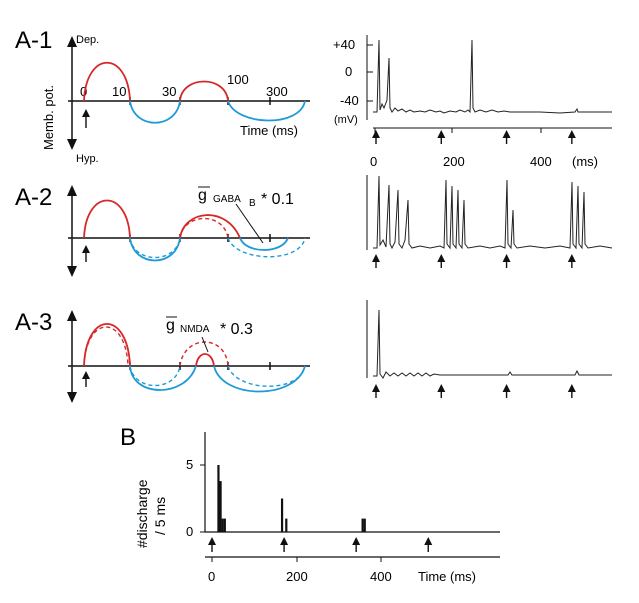 Image resolution: width=639 pixels, height=603 pixels. What do you see at coordinates (142, 513) in the screenshot?
I see `hist-ylabel-line1: #discharge` at bounding box center [142, 513].